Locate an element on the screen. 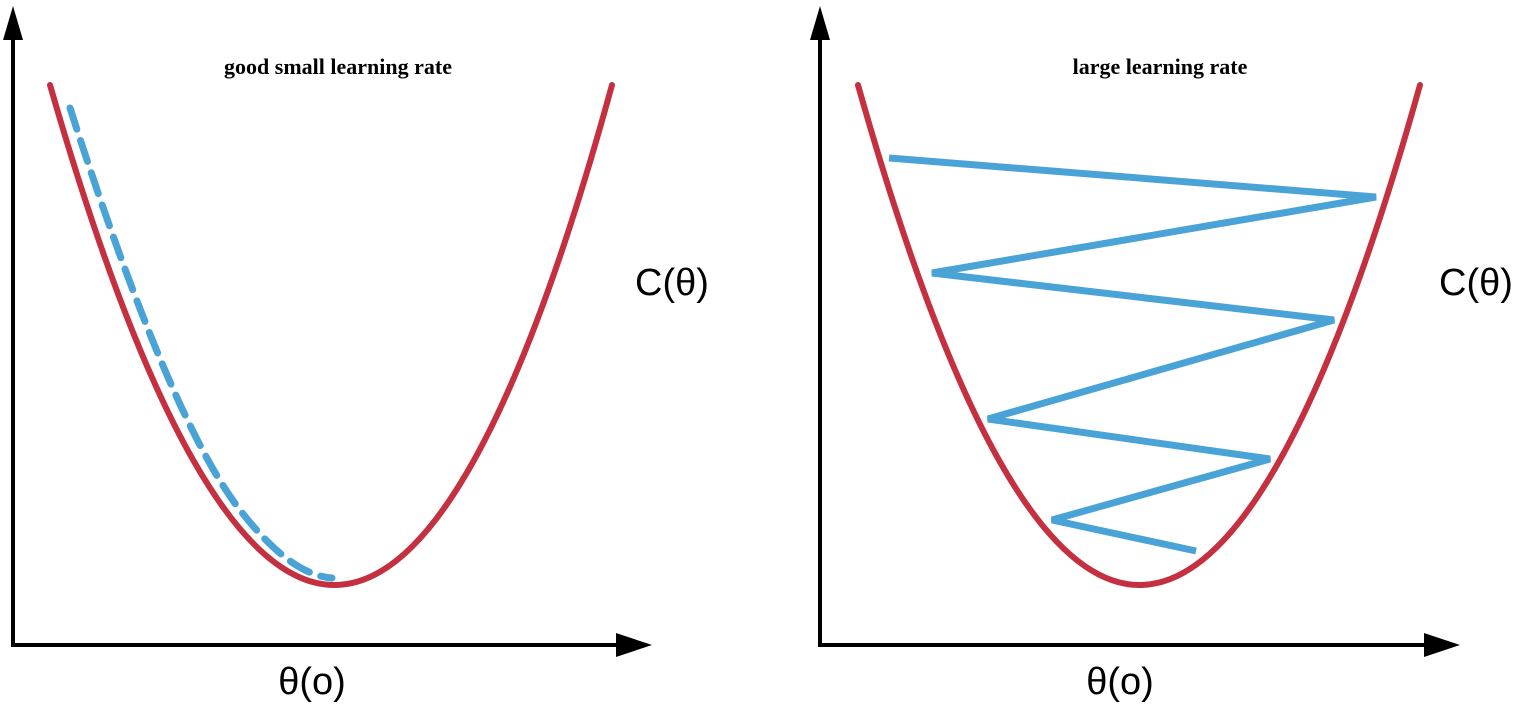  descent-path-dashed is located at coordinates (201, 343).